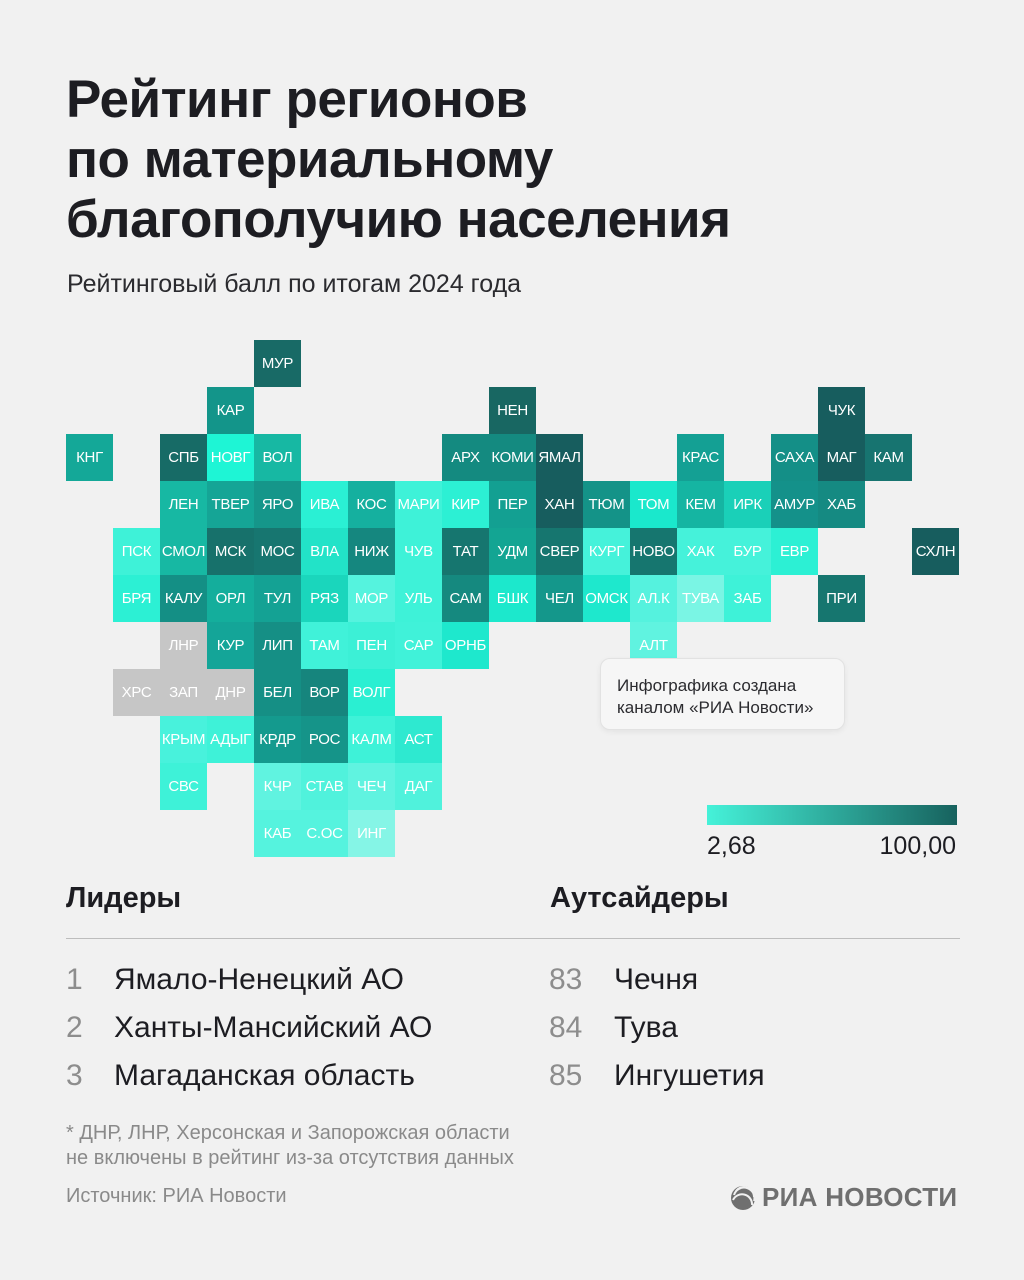  Describe the element at coordinates (371, 833) in the screenshot. I see `region-tile: ИНГ` at that location.